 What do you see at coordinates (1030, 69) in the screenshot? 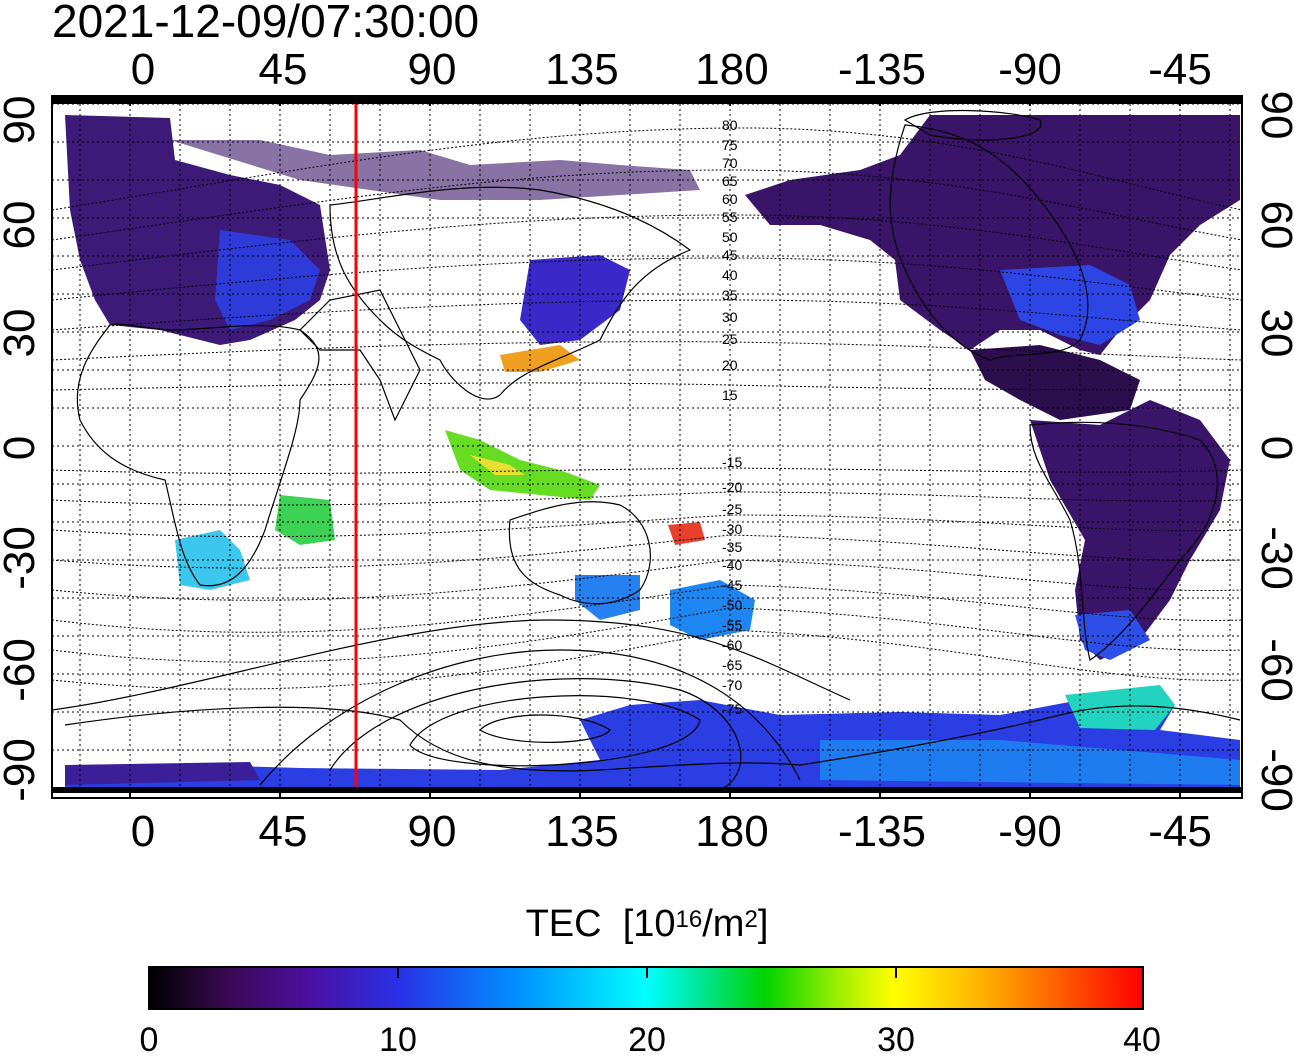
I see `top-tick-label: -90` at bounding box center [1030, 69].